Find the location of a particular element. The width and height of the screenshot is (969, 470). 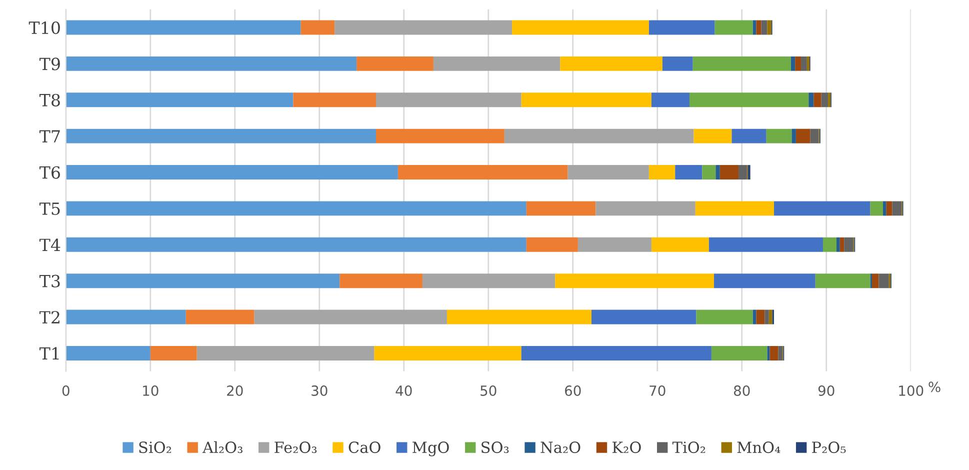

y-tick-label: T5 is located at coordinates (49, 209).